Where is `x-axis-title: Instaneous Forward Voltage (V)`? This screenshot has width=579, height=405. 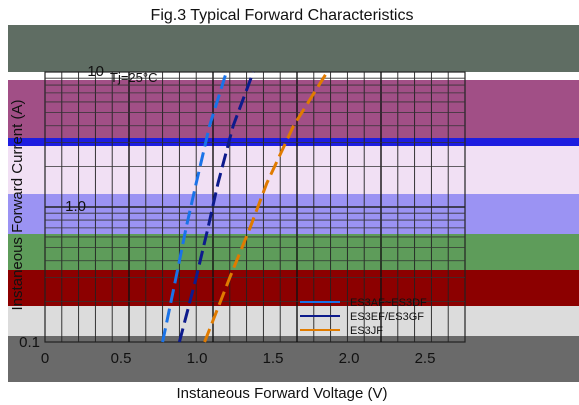
x-axis-title: Instaneous Forward Voltage (V) is located at coordinates (282, 393).